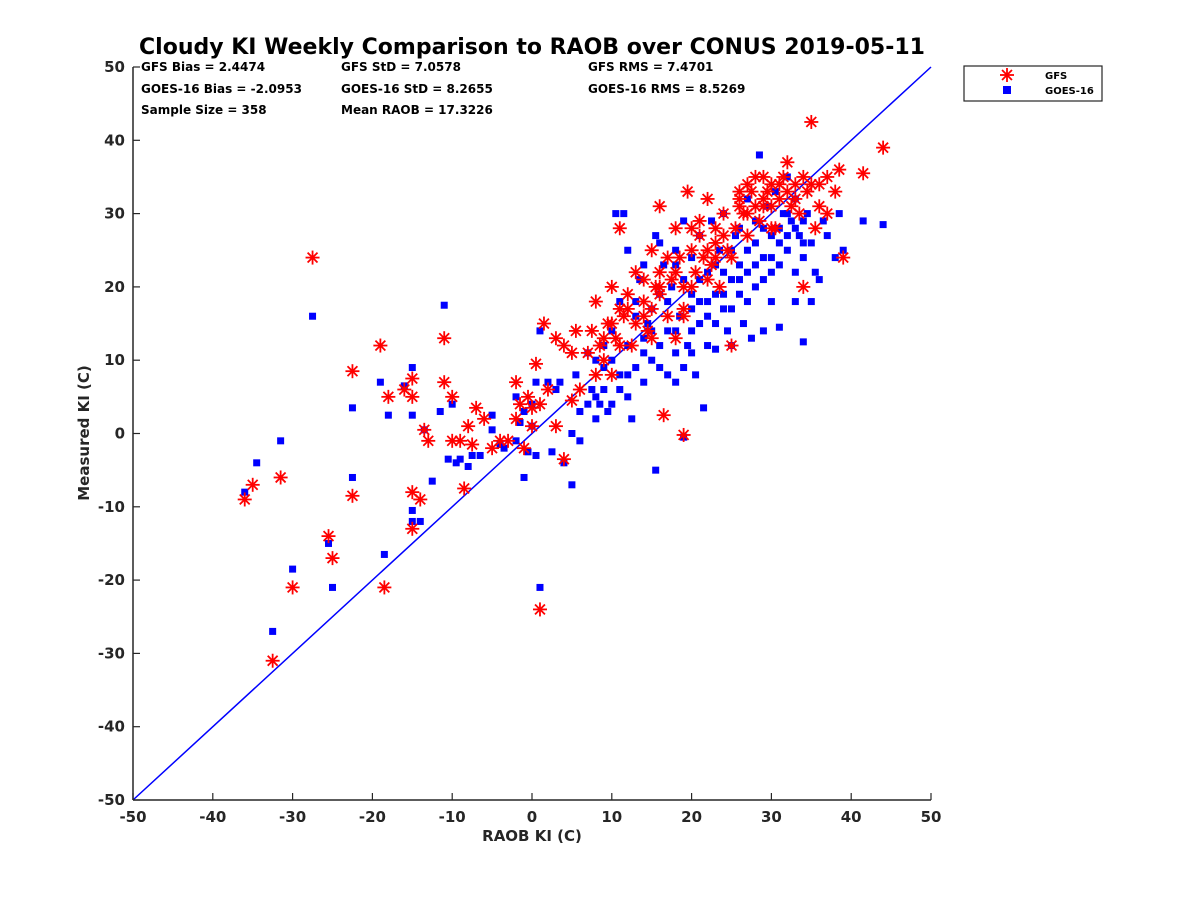  I want to click on y-tick-label: 20, so click(114, 287).